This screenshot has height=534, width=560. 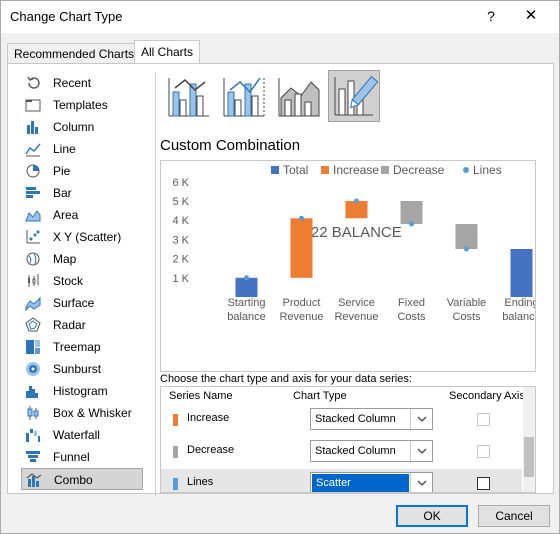 What do you see at coordinates (33, 171) in the screenshot?
I see `pie-chart-icon` at bounding box center [33, 171].